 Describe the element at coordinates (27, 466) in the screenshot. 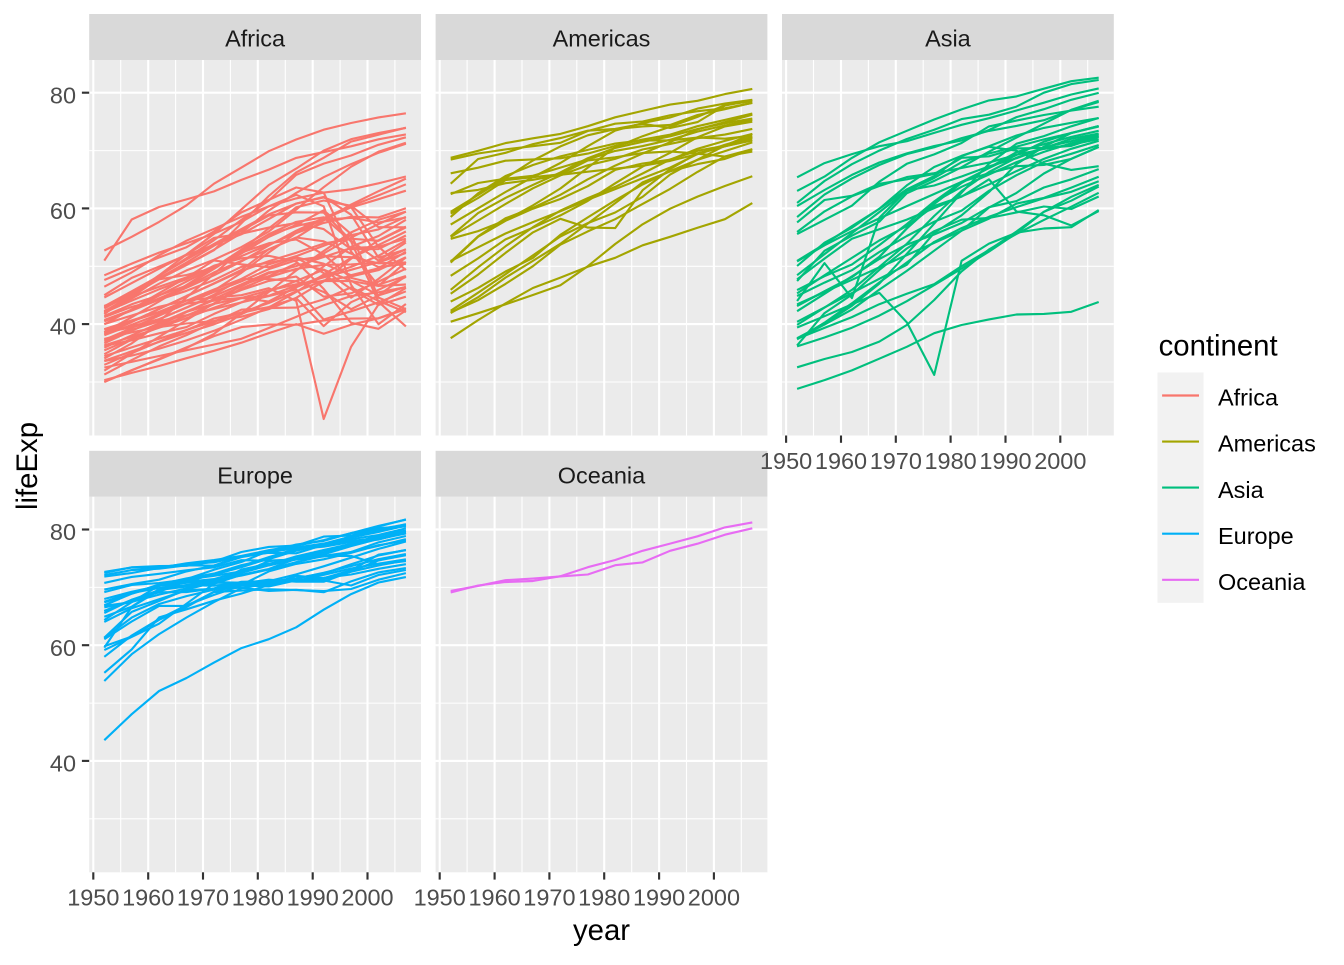

I see `svg-text: lifeExp` at that location.